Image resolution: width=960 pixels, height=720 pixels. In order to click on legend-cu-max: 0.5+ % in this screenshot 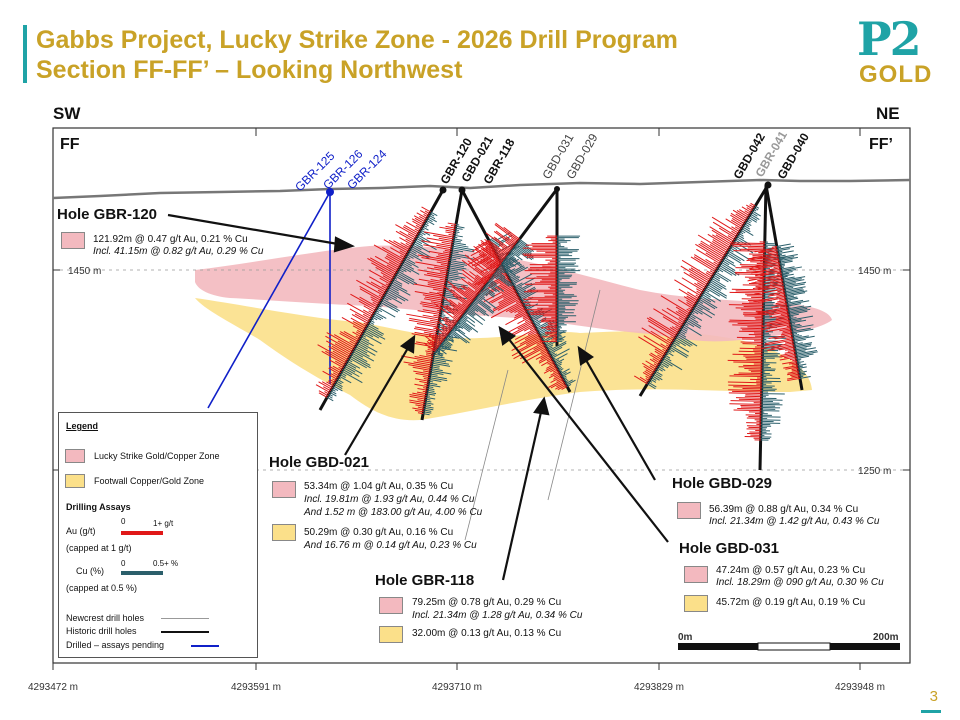, I will do `click(166, 563)`.